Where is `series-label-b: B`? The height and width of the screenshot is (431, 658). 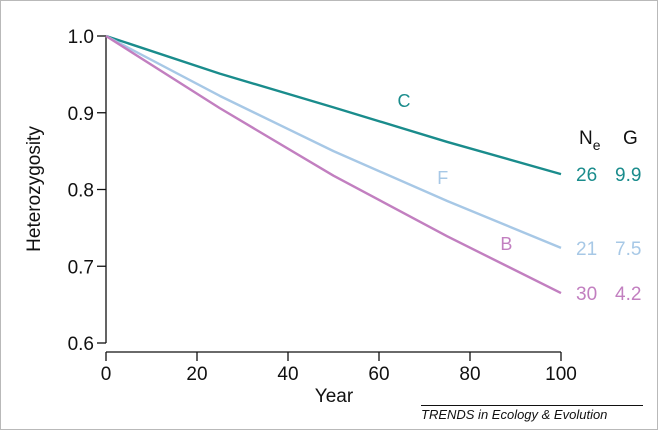
series-label-b: B is located at coordinates (506, 244).